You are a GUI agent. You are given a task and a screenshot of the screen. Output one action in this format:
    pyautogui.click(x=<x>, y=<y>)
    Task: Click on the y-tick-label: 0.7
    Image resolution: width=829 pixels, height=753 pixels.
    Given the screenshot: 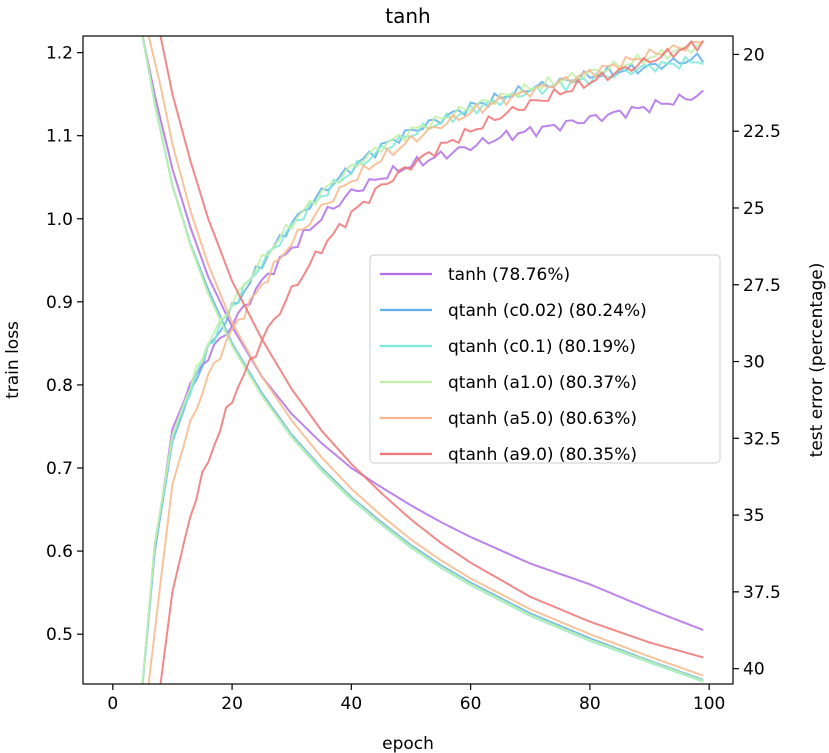 What is the action you would take?
    pyautogui.click(x=59, y=469)
    